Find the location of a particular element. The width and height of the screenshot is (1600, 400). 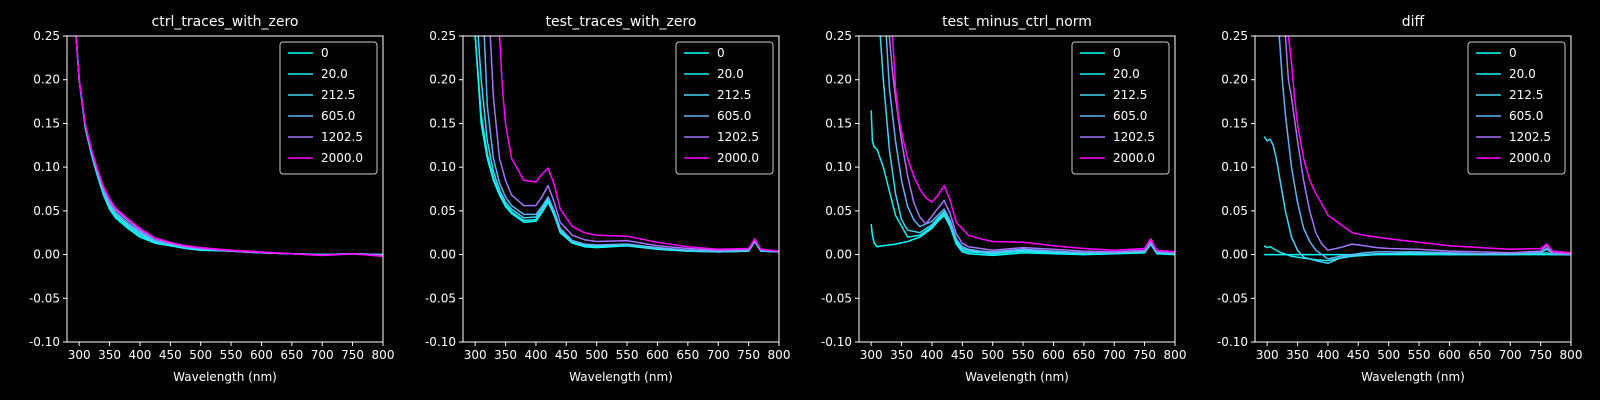

chart-title: test_minus_ctrl_norm is located at coordinates (1017, 22).